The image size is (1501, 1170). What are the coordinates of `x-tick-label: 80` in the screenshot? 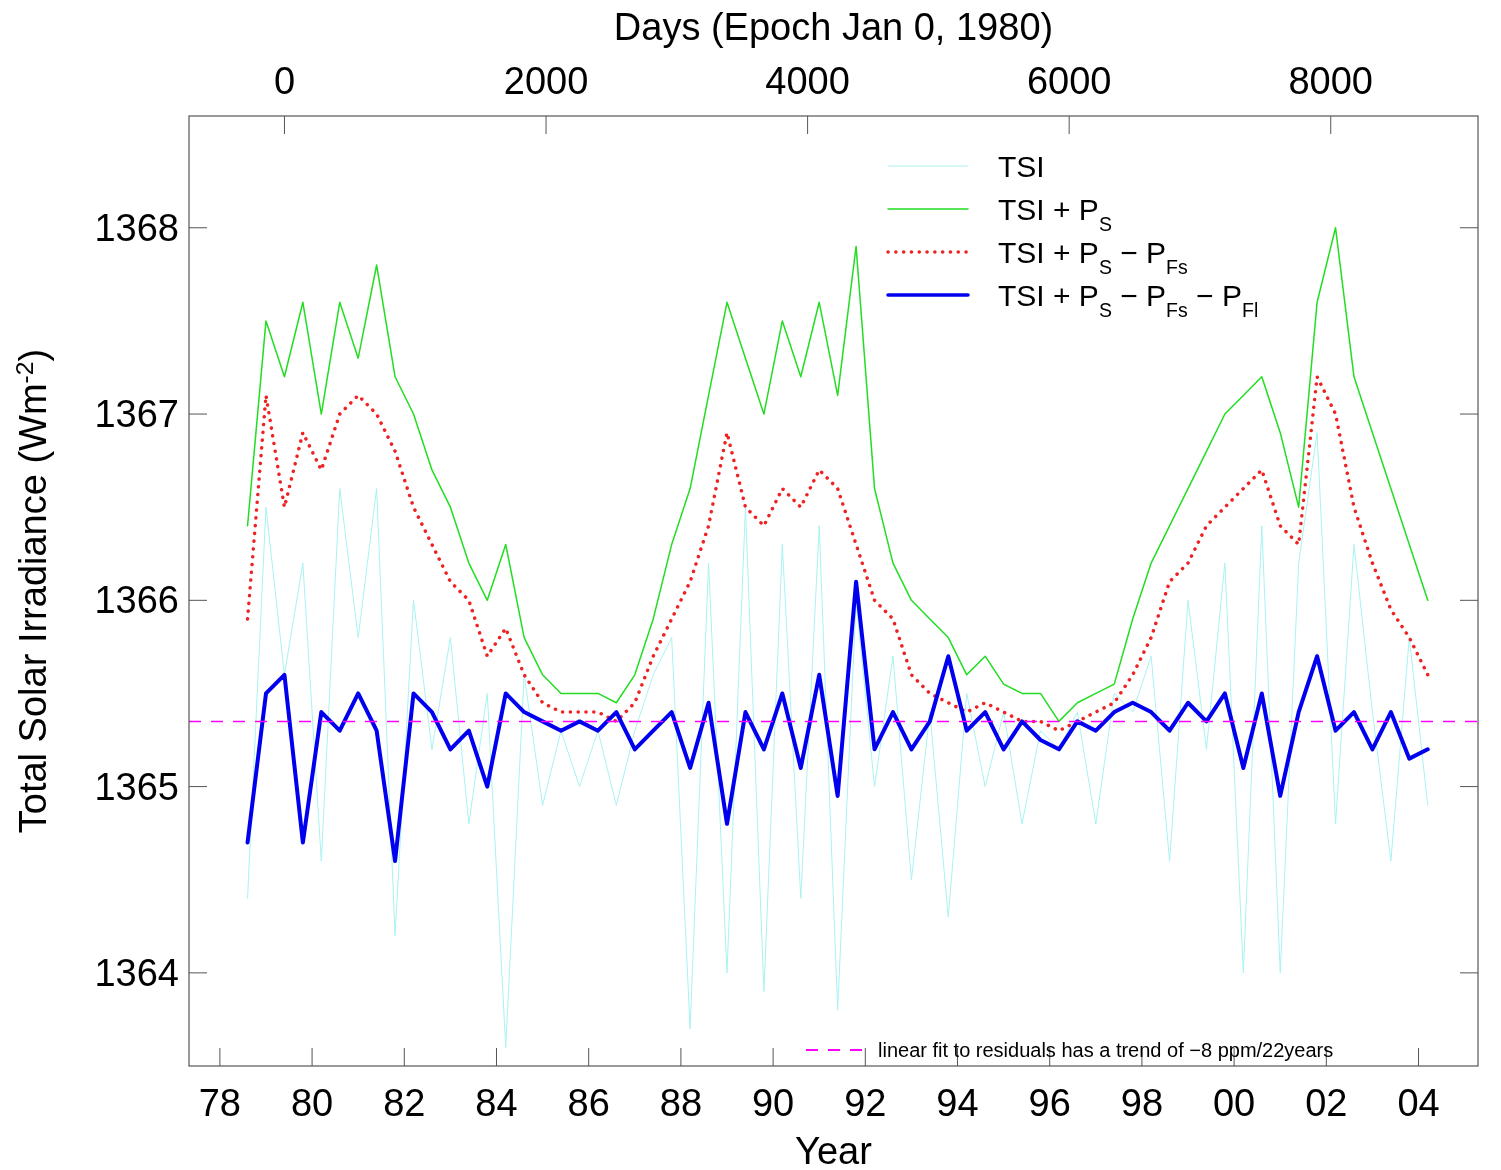 It's located at (312, 1103).